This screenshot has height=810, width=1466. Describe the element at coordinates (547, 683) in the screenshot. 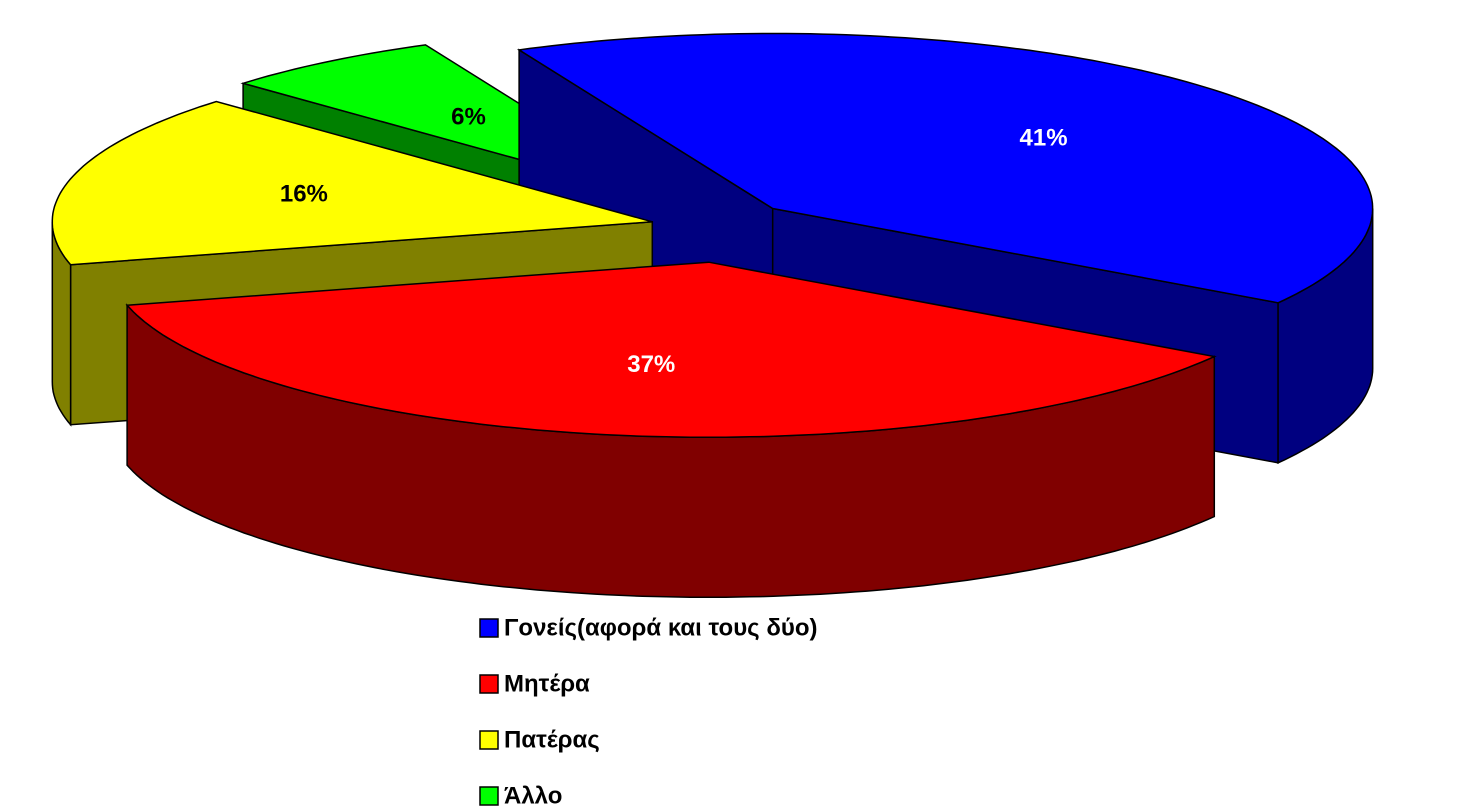

I see `legend-label: Μητέρα` at that location.